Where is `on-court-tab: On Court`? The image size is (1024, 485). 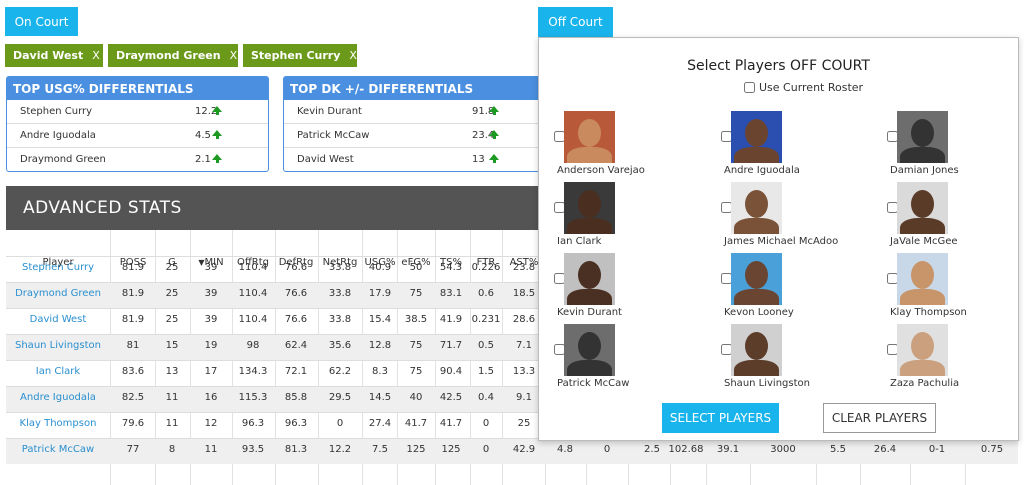
on-court-tab: On Court is located at coordinates (41, 21).